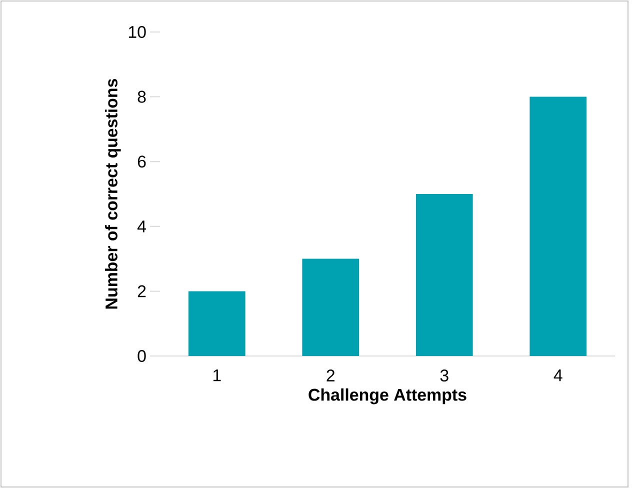  Describe the element at coordinates (142, 356) in the screenshot. I see `y-tick-label: 0` at that location.